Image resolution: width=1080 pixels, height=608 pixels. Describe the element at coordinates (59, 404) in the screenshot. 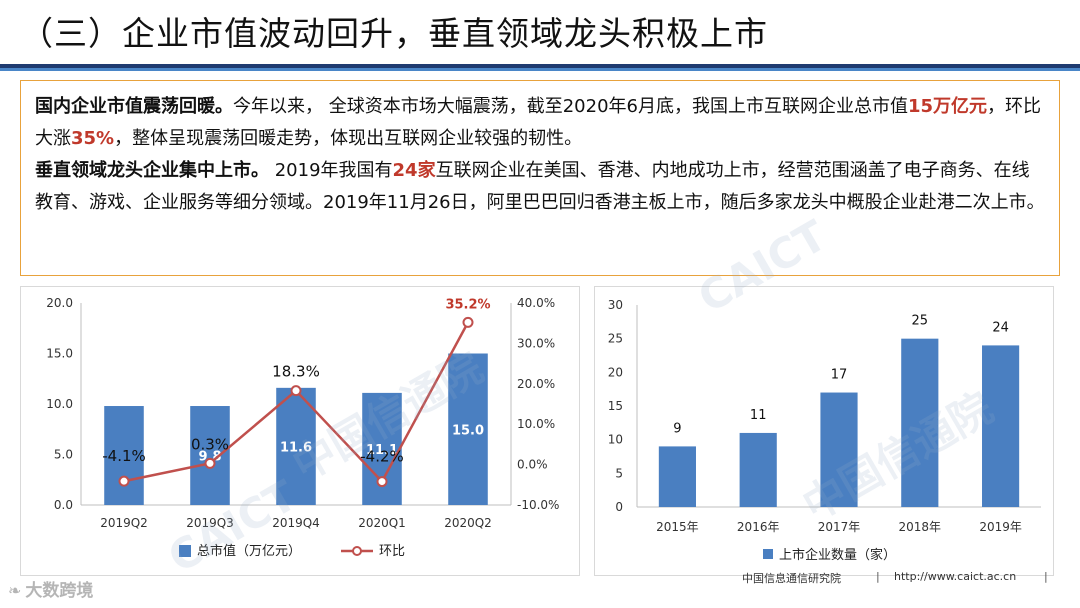

I see `y-left-tick-label: 10.0` at that location.